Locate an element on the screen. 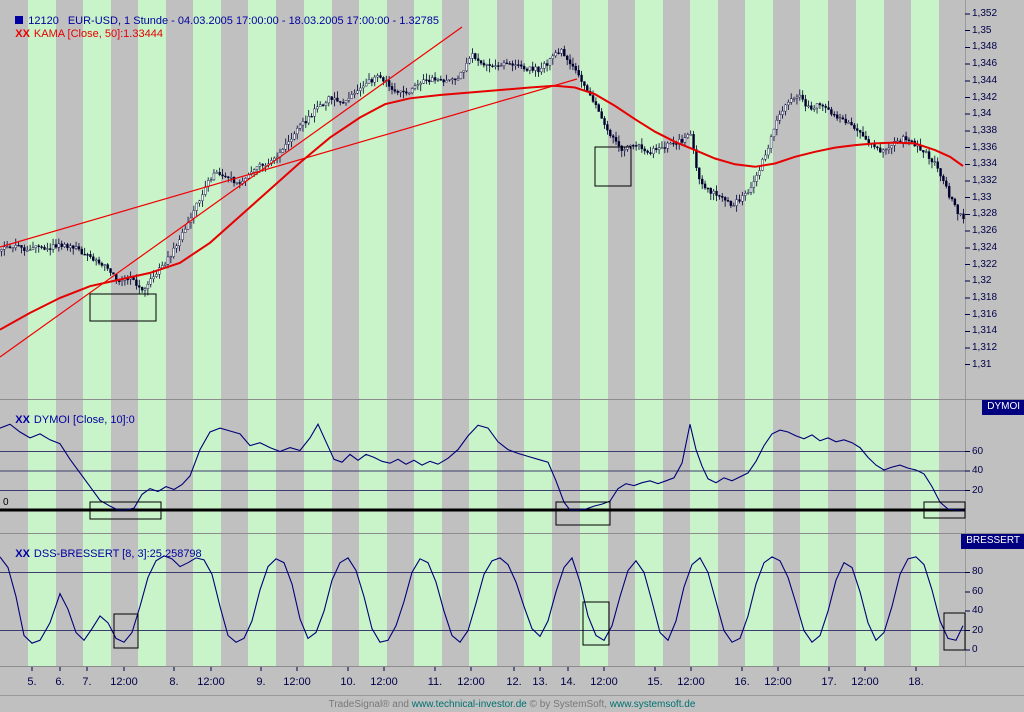 This screenshot has height=712, width=1024. kama-label: KAMA [Close, 50]:1.33444 is located at coordinates (98, 34).